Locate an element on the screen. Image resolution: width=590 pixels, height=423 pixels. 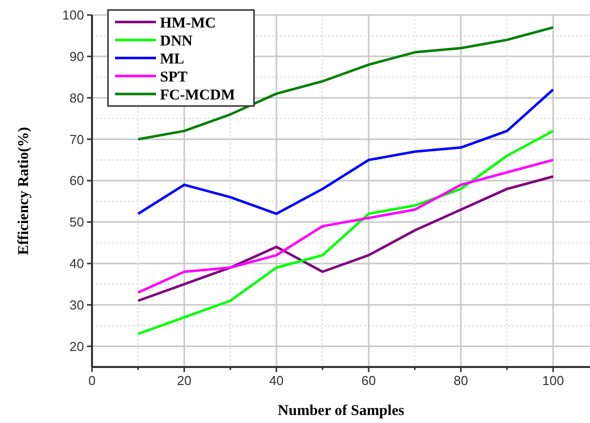
legend-label: ML is located at coordinates (172, 59).